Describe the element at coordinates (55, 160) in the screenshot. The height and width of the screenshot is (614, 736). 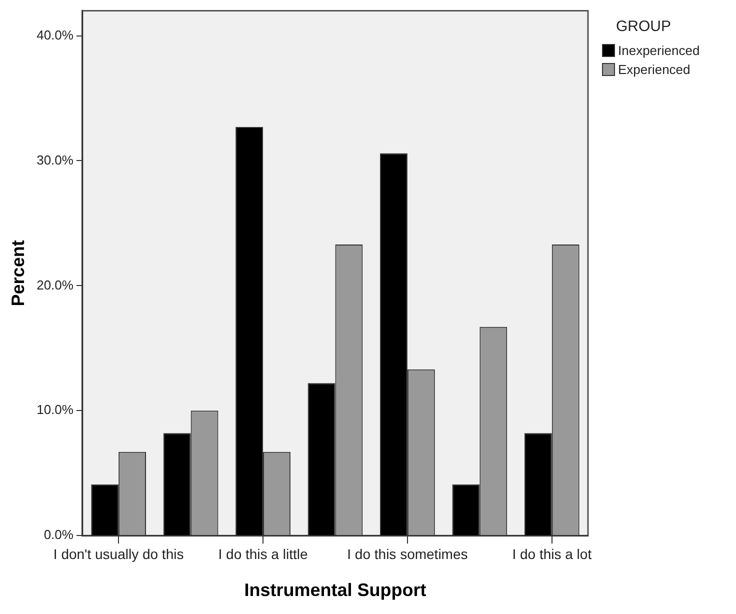
I see `y-tick-label: 30.0%` at that location.